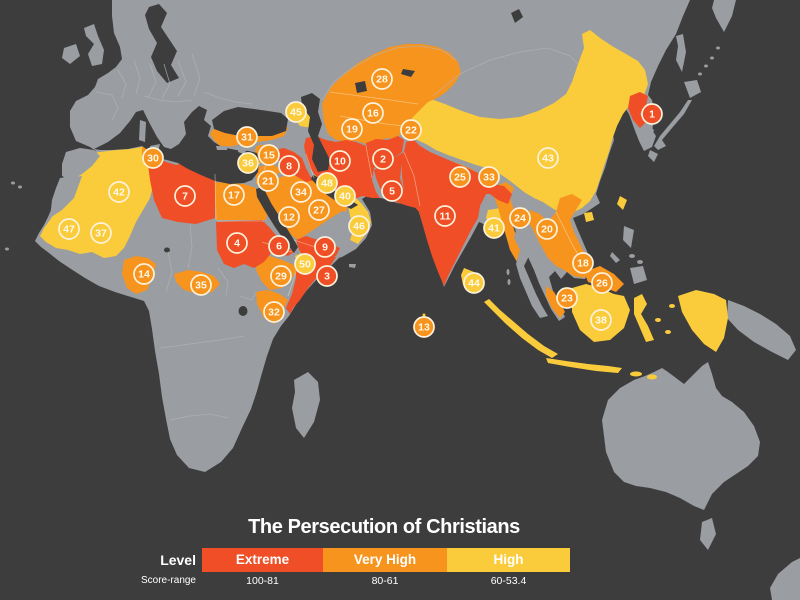  What do you see at coordinates (647, 133) in the screenshot?
I see `region-south-korea` at bounding box center [647, 133].